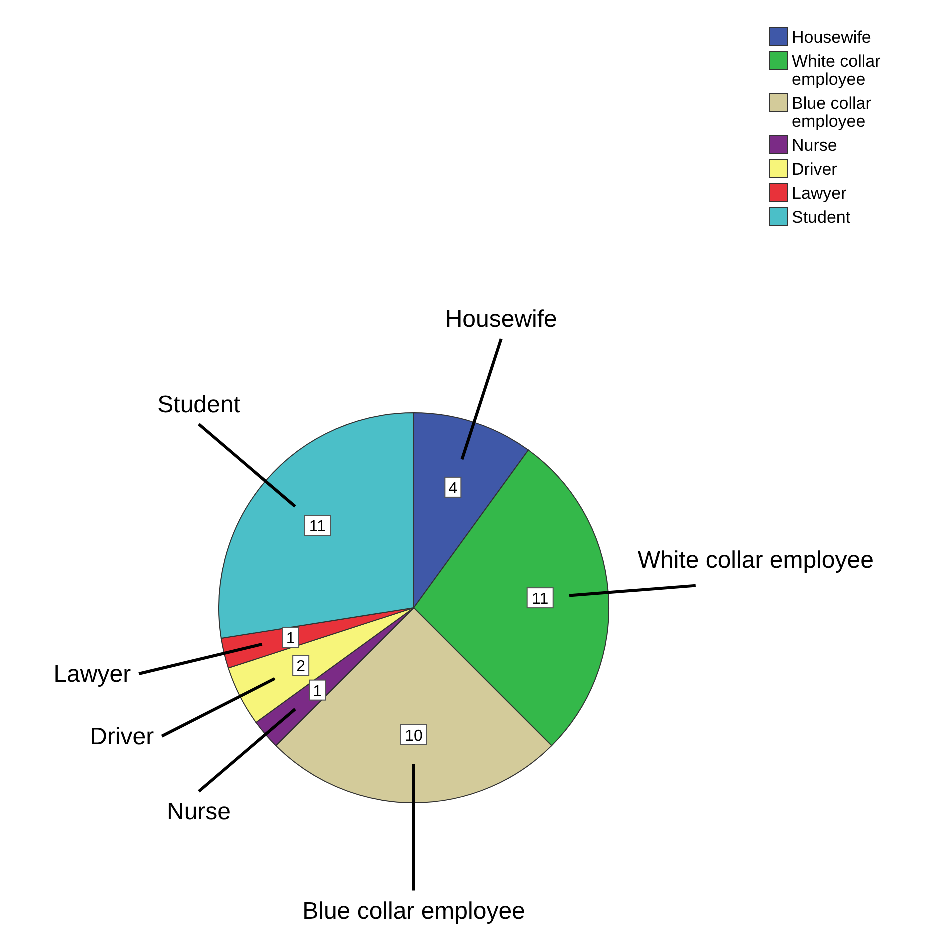 Image resolution: width=939 pixels, height=940 pixels. I want to click on legend-label: White collar employee, so click(837, 70).